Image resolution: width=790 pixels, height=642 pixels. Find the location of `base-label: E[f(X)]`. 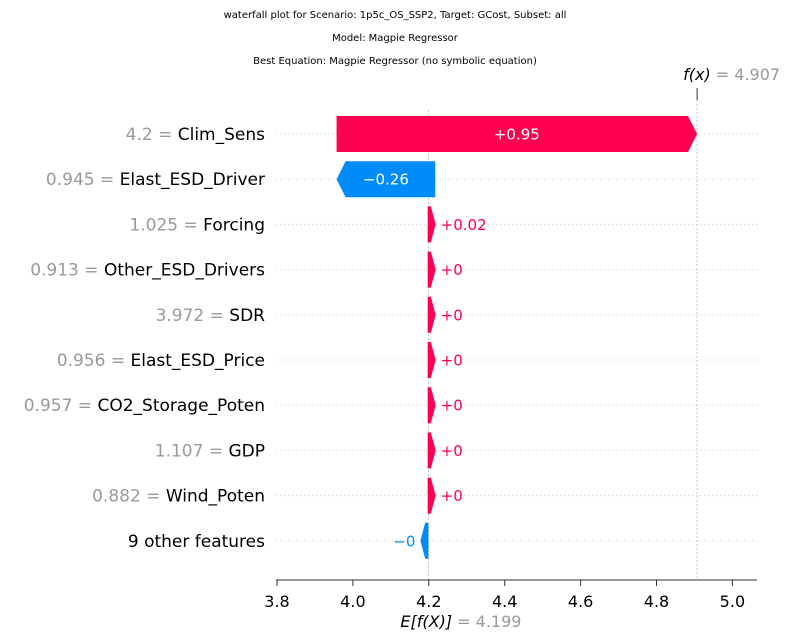

base-label: E[f(X)] is located at coordinates (426, 621).